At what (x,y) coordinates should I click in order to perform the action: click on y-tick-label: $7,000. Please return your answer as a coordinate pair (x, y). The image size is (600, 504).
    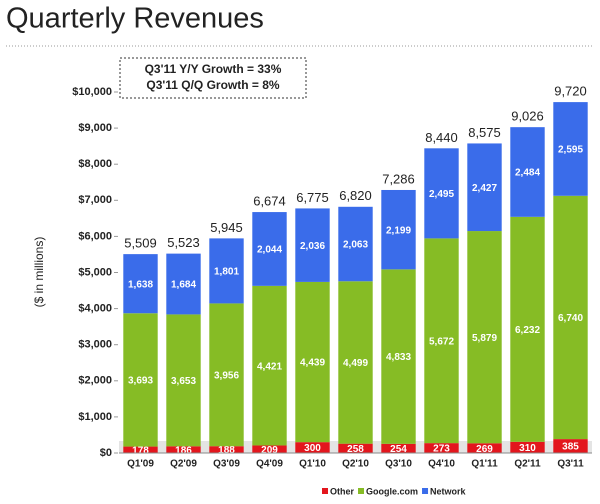
    Looking at the image, I should click on (95, 200).